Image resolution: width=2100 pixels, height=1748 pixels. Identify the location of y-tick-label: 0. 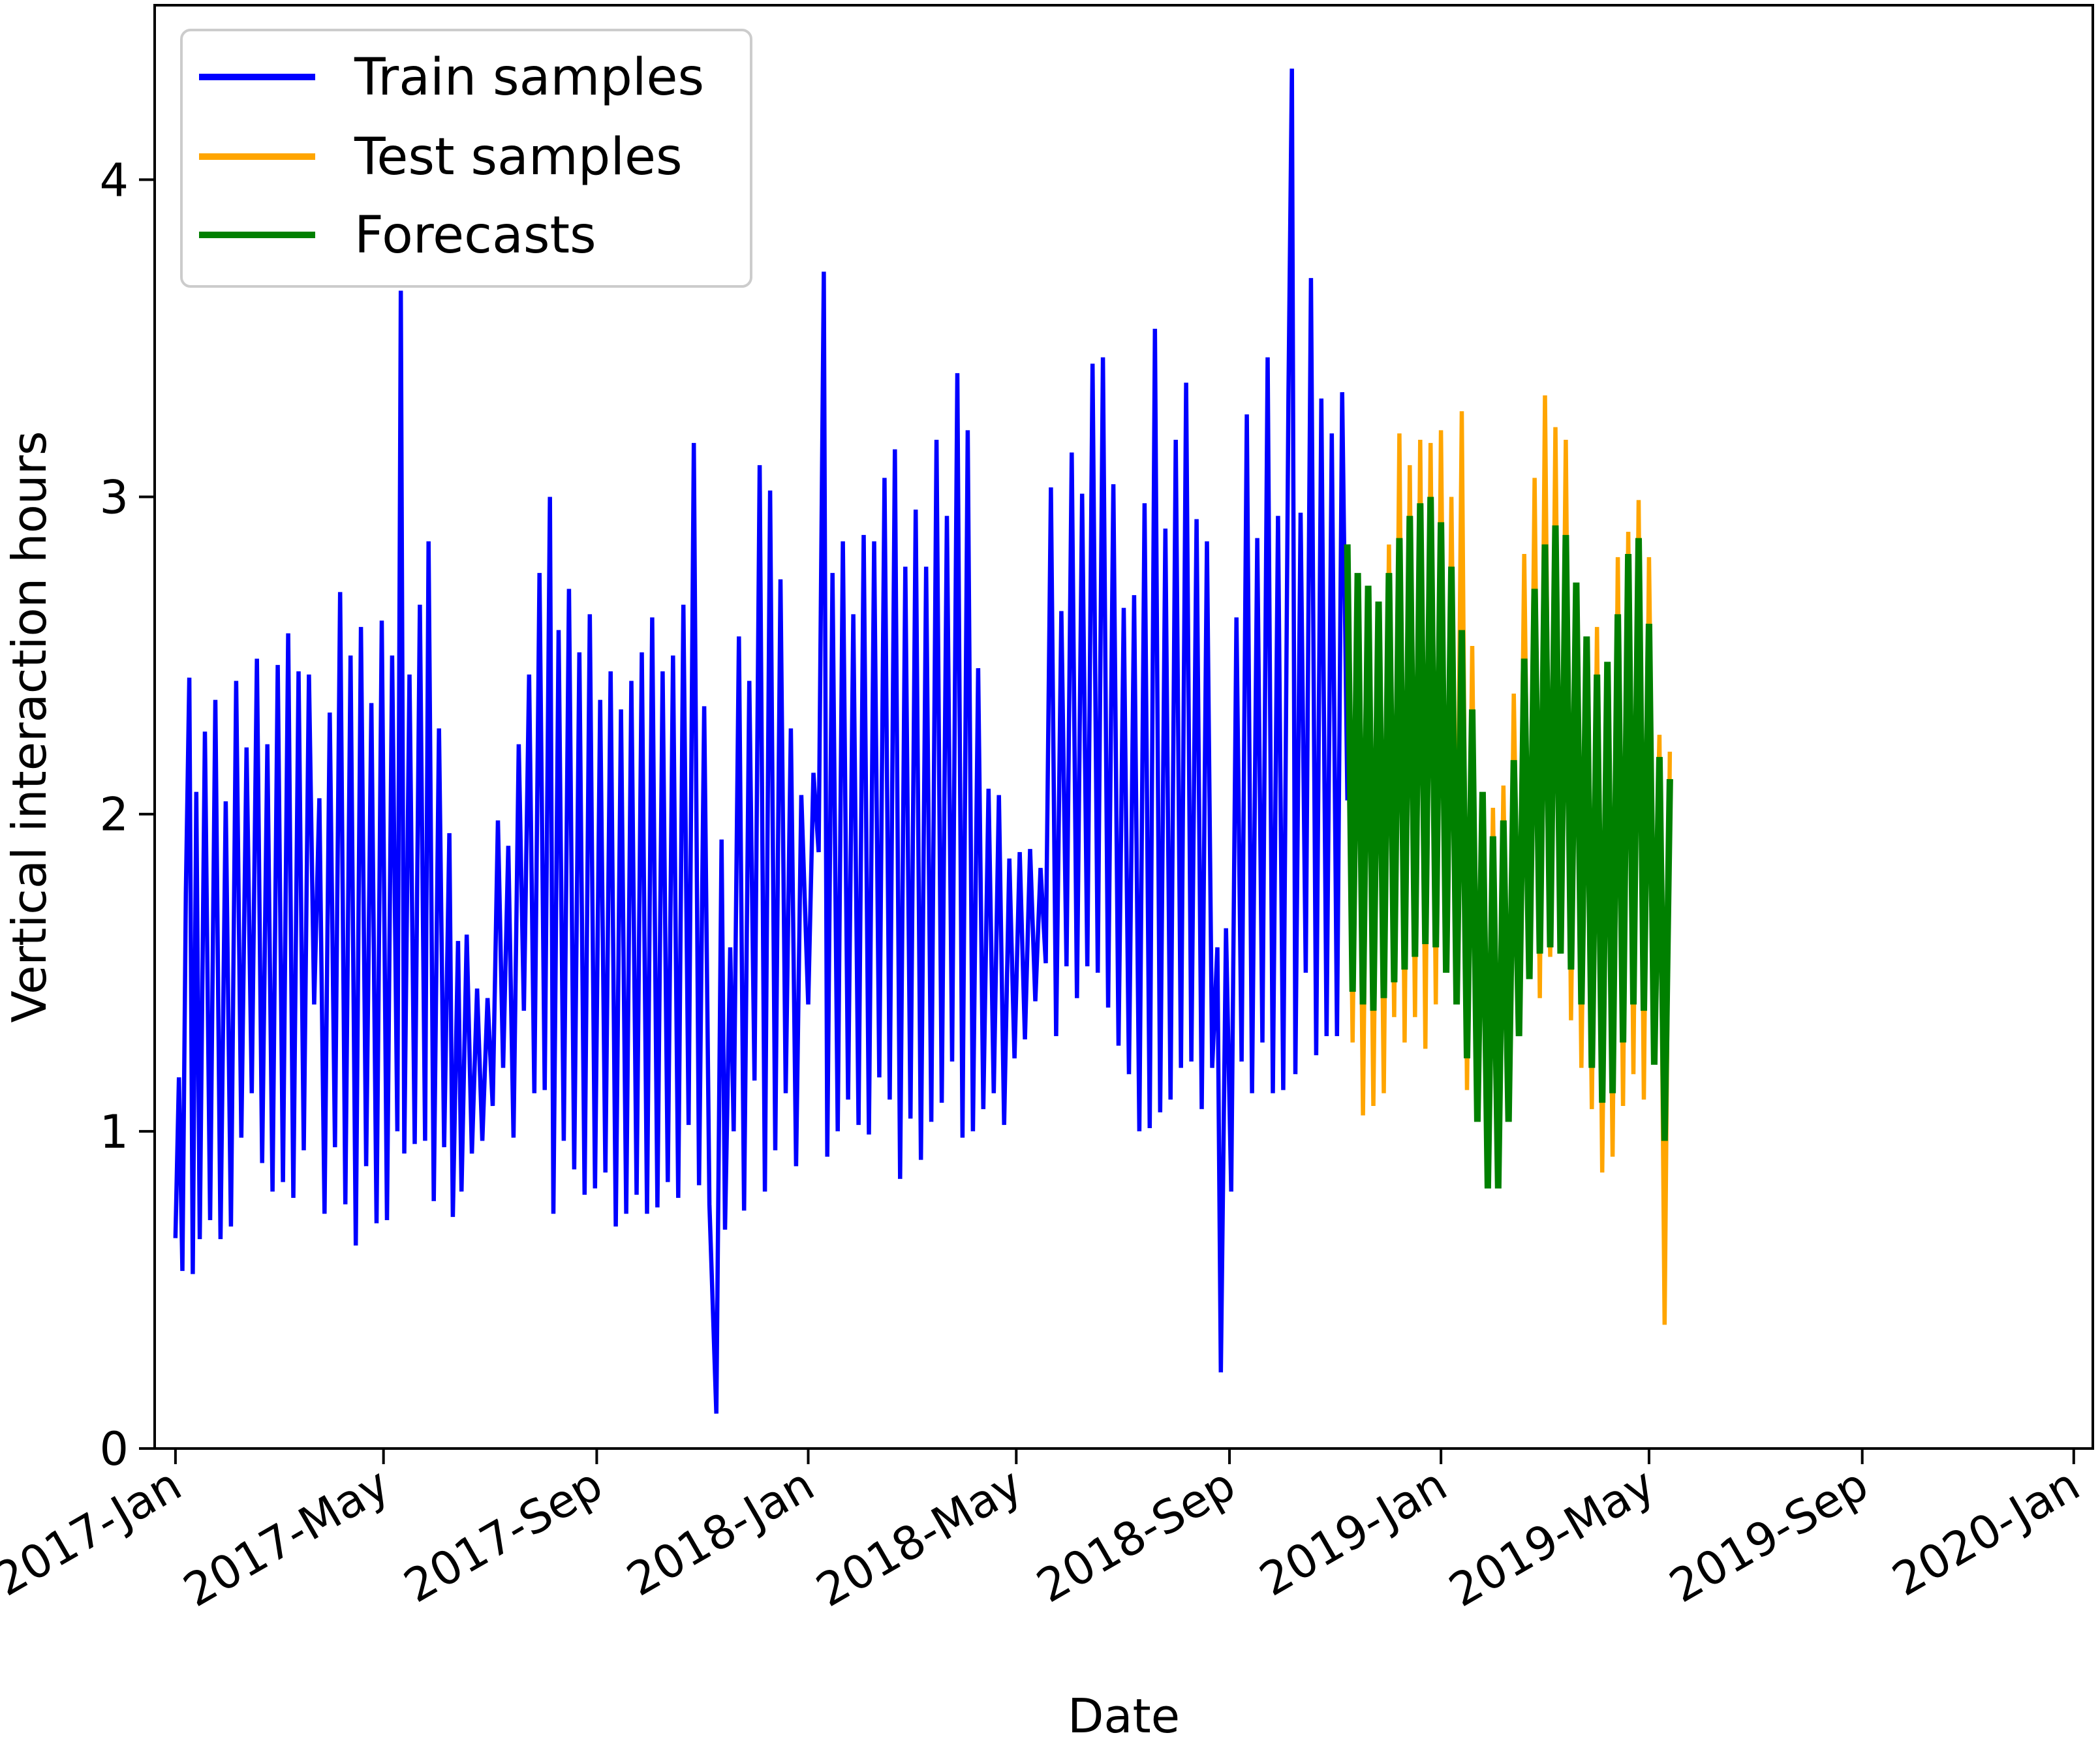
(114, 1449).